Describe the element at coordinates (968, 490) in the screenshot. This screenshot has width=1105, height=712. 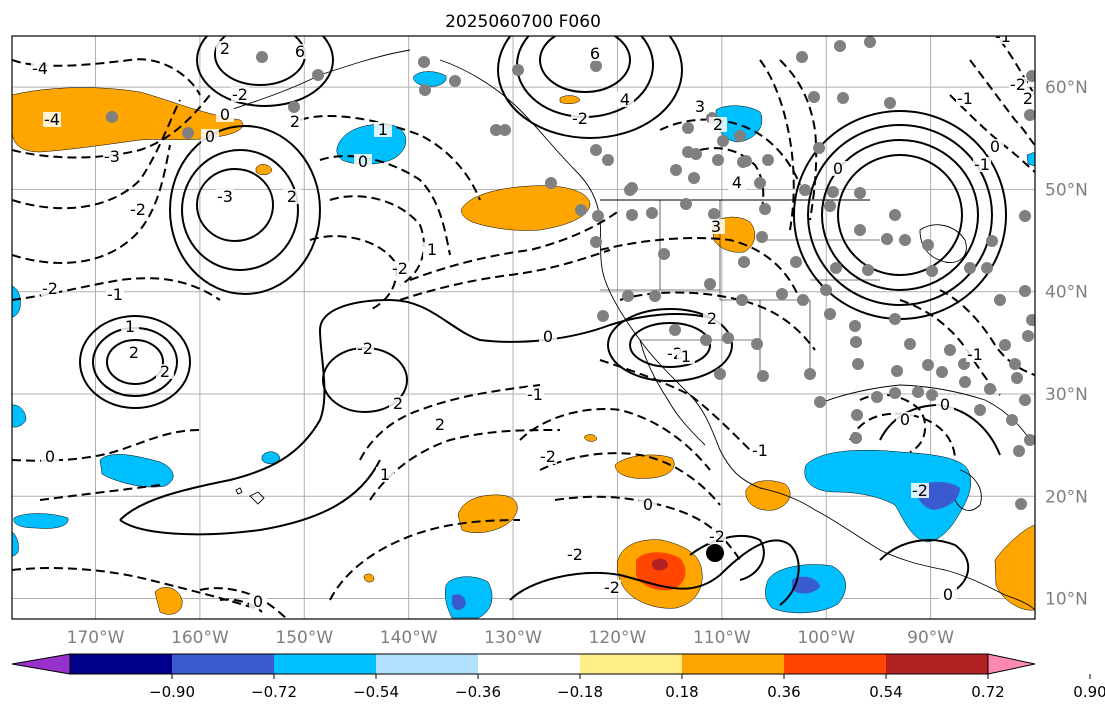
I see `yucatan` at that location.